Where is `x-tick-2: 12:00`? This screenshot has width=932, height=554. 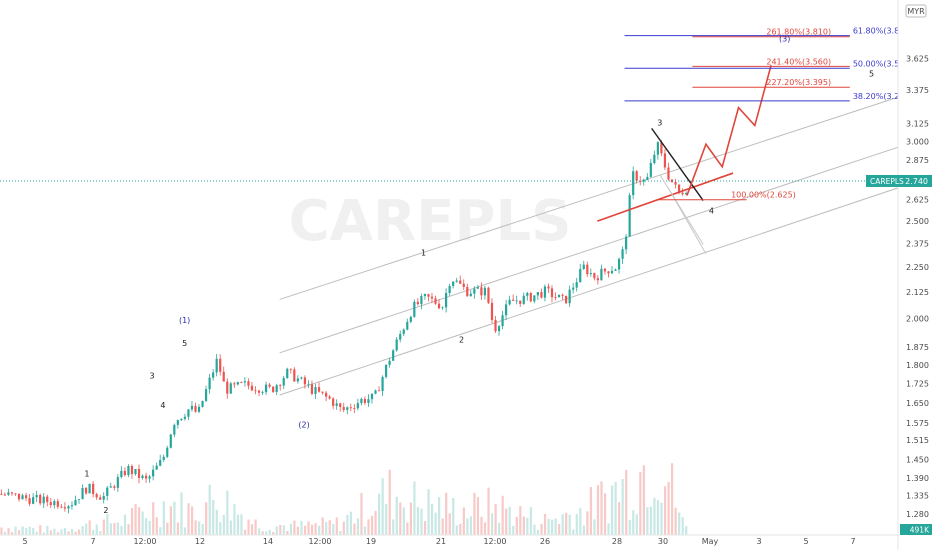 x-tick-2: 12:00 is located at coordinates (144, 541).